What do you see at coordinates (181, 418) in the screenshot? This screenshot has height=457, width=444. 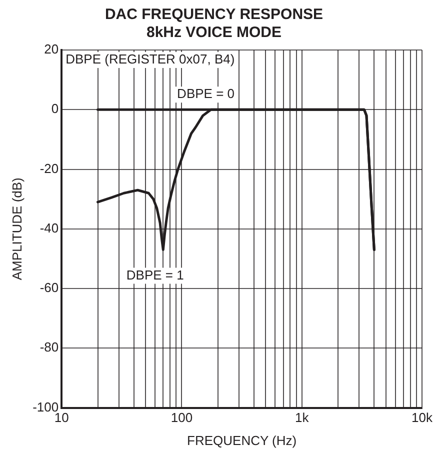 I see `x-tick-label: 100` at bounding box center [181, 418].